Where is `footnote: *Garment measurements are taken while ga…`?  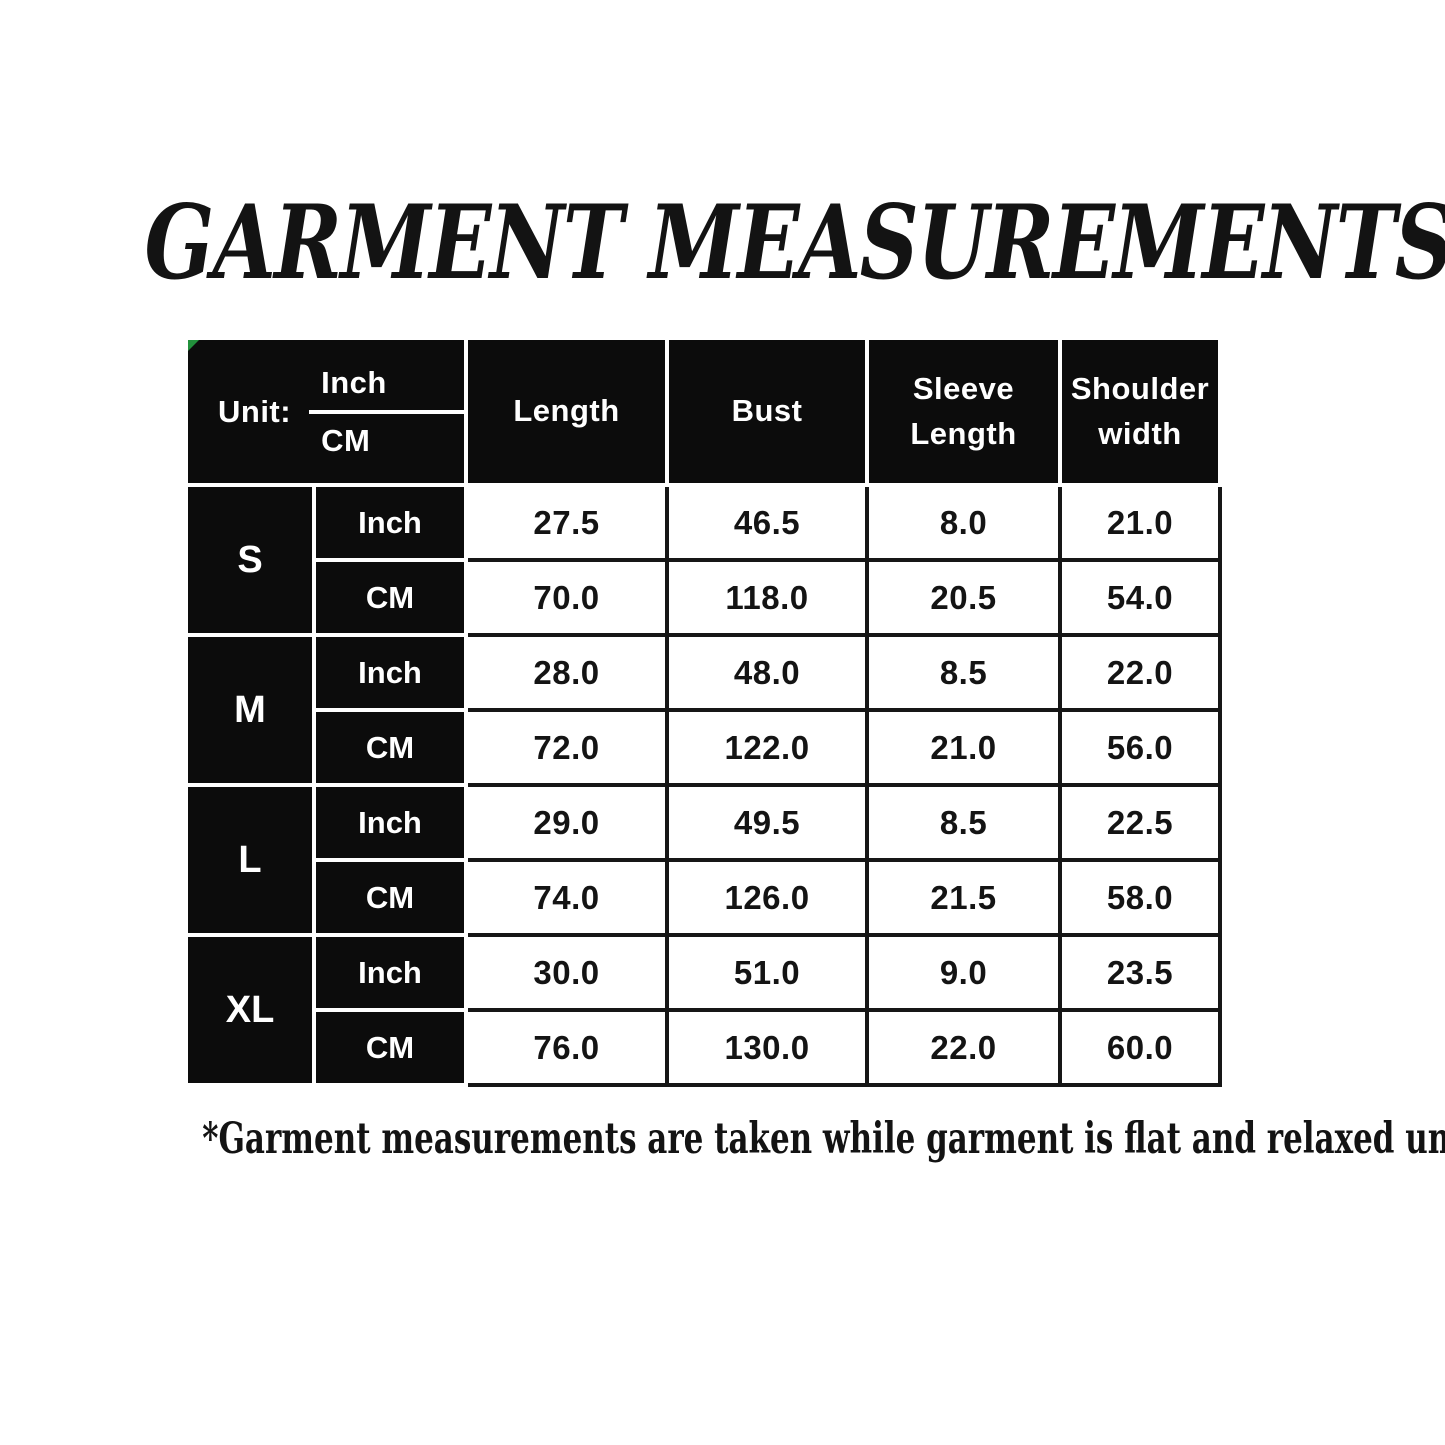
footnote: *Garment measurements are taken while ga… is located at coordinates (823, 1139).